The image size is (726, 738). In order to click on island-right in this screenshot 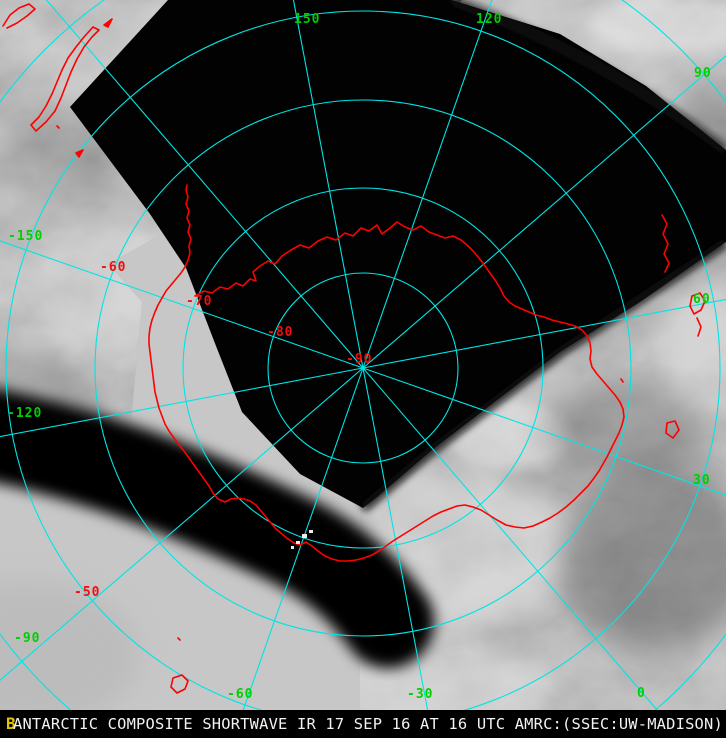, I will do `click(672, 429)`.